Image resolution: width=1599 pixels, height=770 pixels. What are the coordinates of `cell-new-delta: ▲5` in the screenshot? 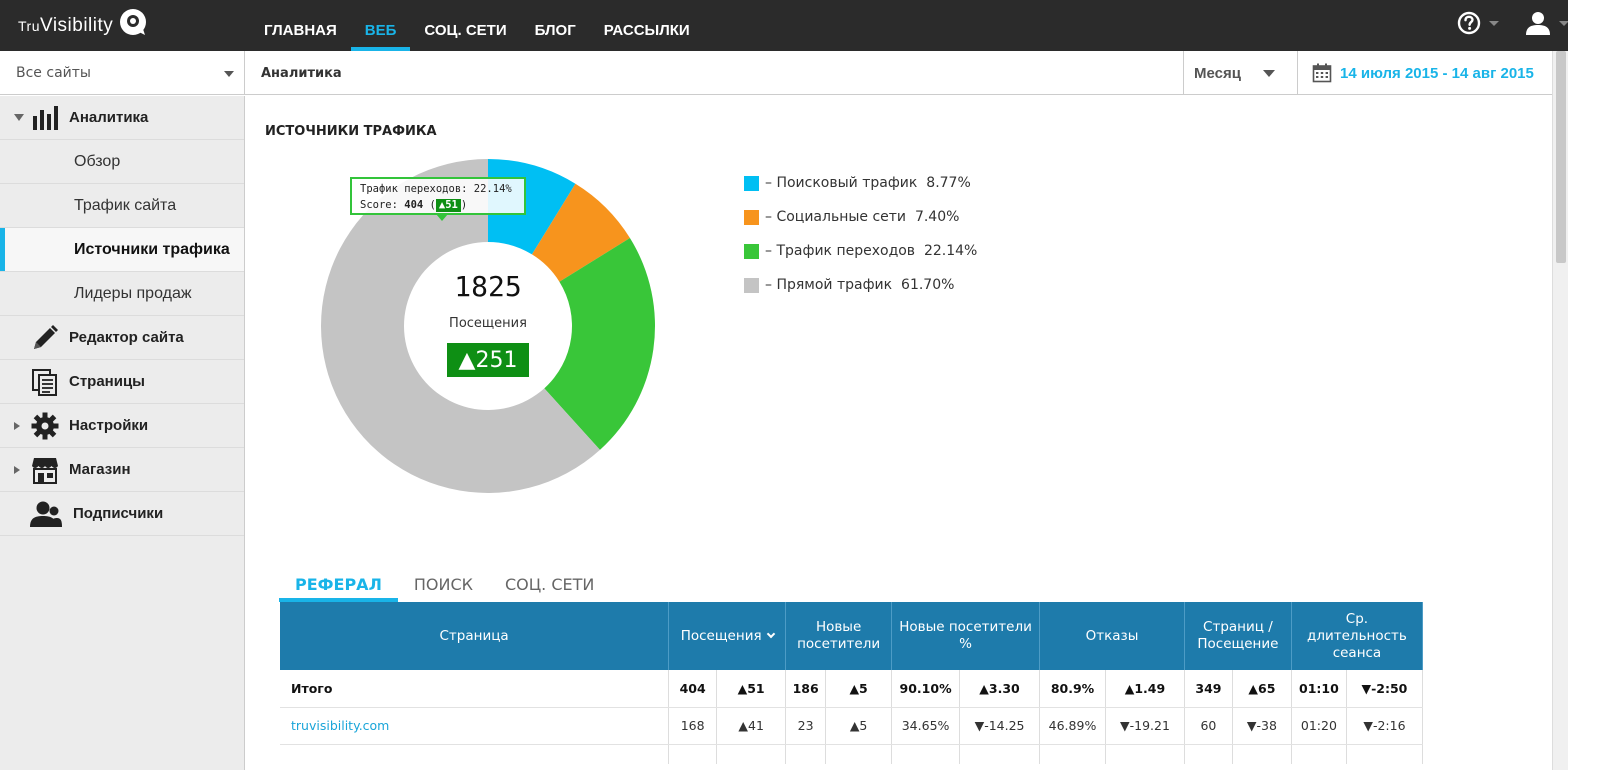 It's located at (859, 689).